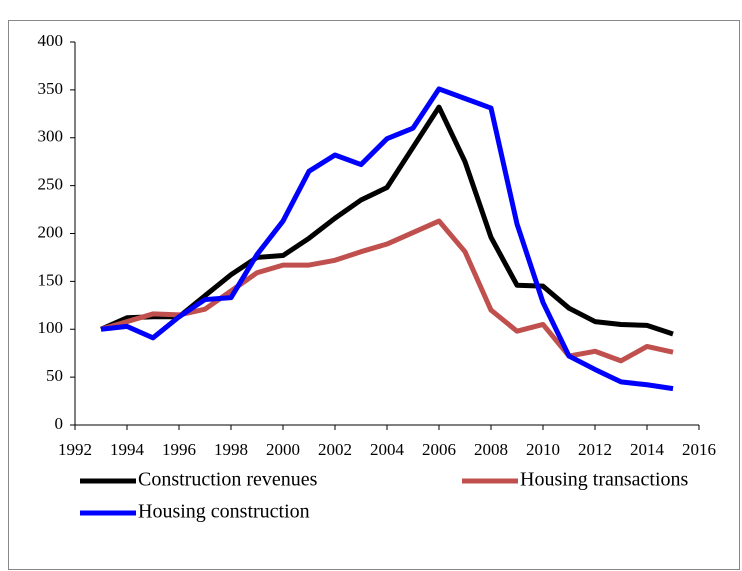 This screenshot has width=742, height=571. I want to click on y-tick-label: 250, so click(51, 184).